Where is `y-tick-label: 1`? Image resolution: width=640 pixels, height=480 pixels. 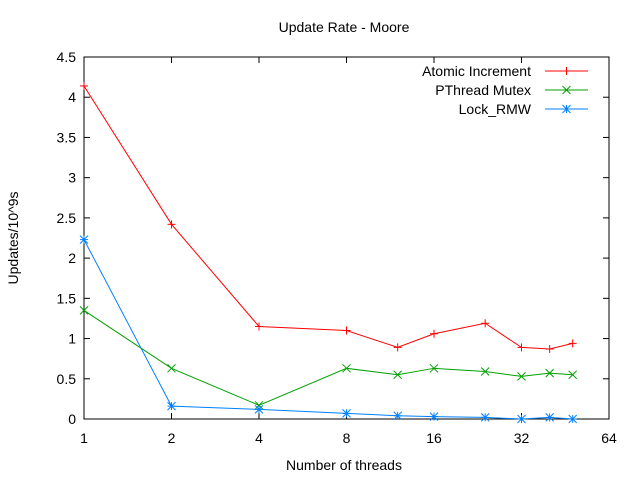 y-tick-label: 1 is located at coordinates (72, 339).